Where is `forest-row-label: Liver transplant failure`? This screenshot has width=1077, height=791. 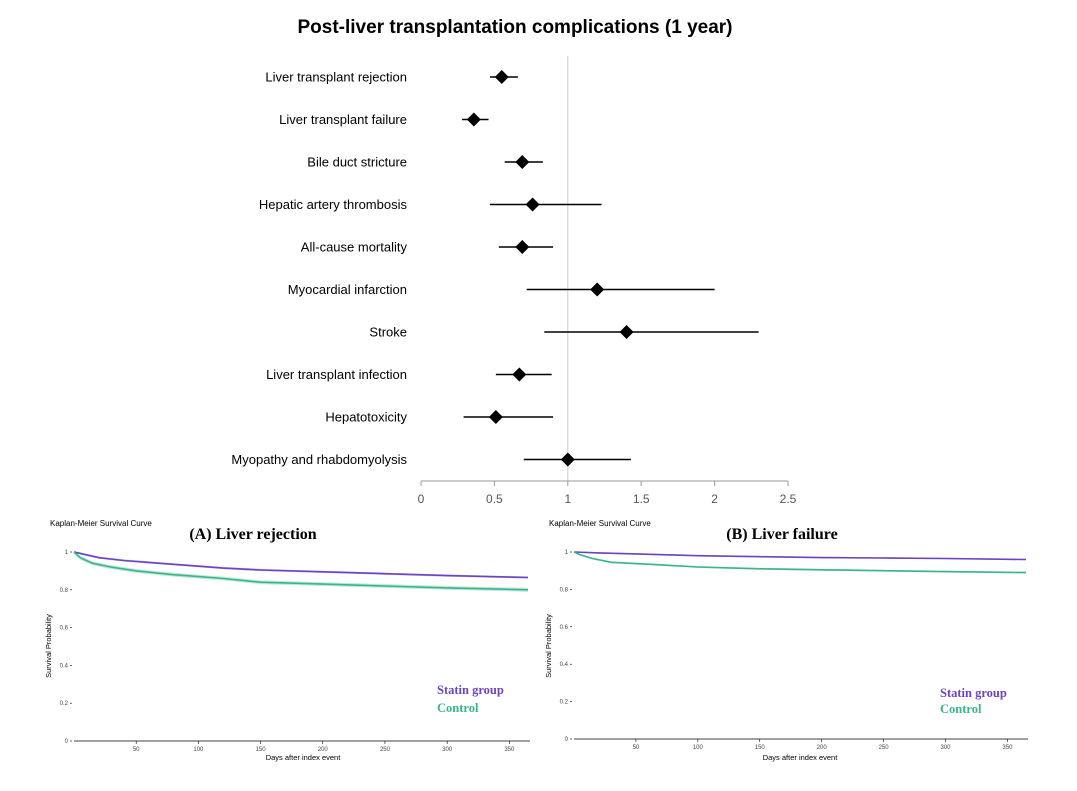
forest-row-label: Liver transplant failure is located at coordinates (343, 119).